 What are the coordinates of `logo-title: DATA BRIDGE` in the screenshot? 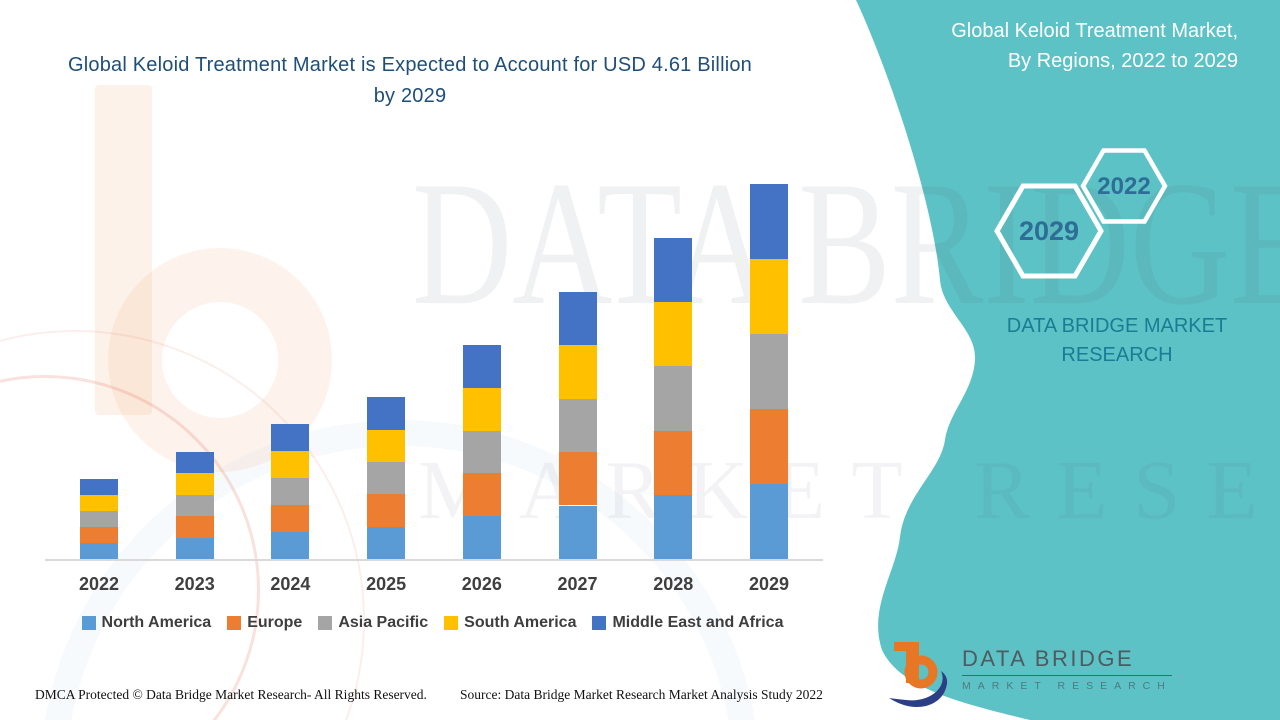 It's located at (1067, 661).